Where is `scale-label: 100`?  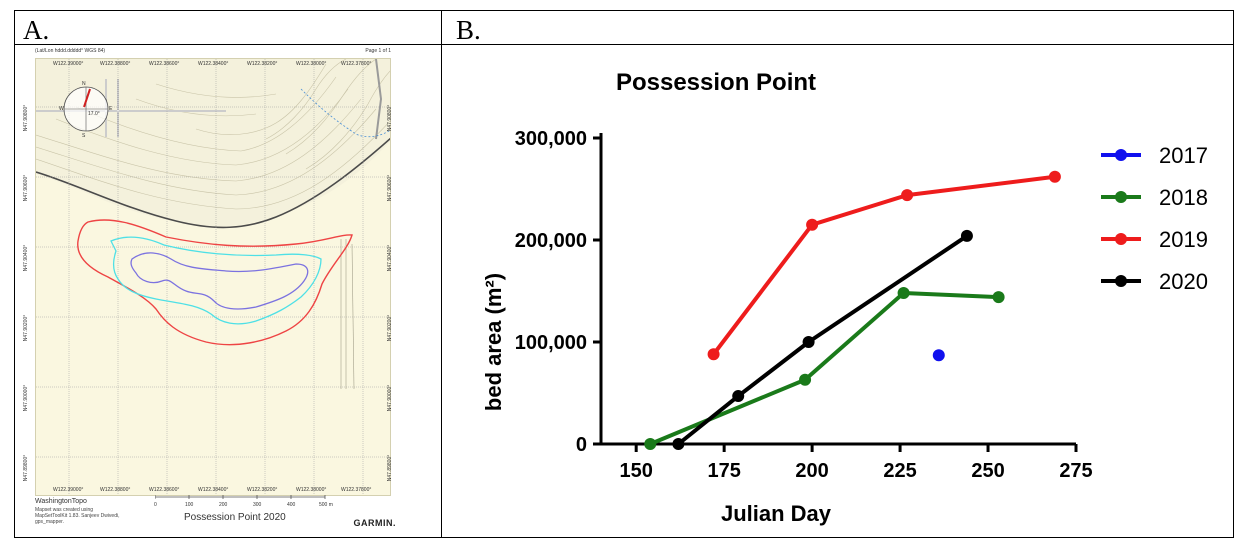 scale-label: 100 is located at coordinates (189, 505).